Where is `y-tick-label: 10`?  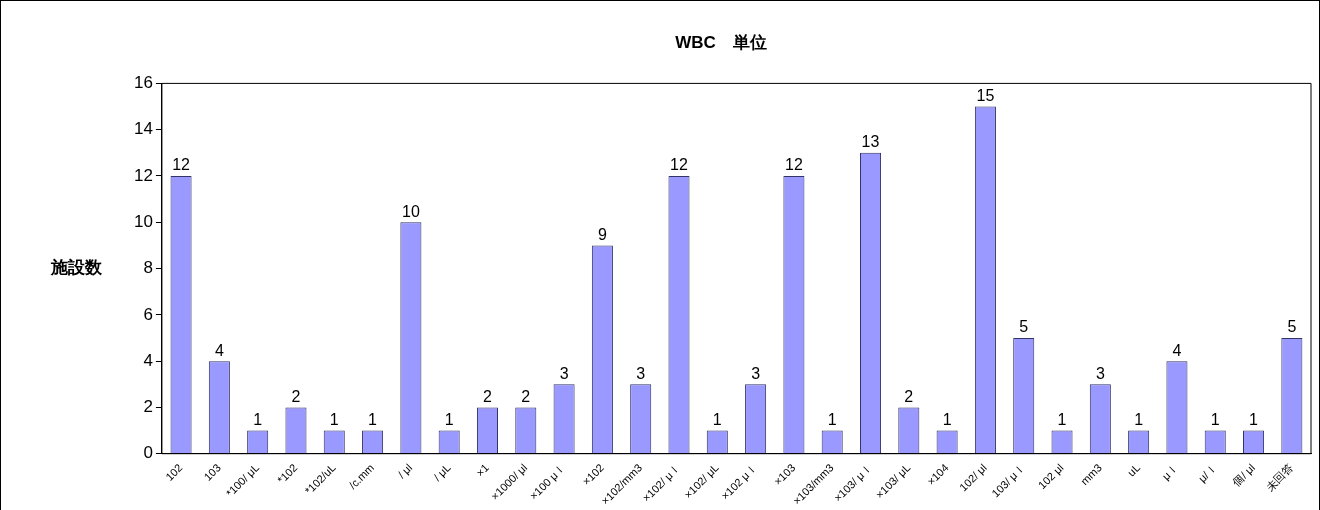 y-tick-label: 10 is located at coordinates (143, 221).